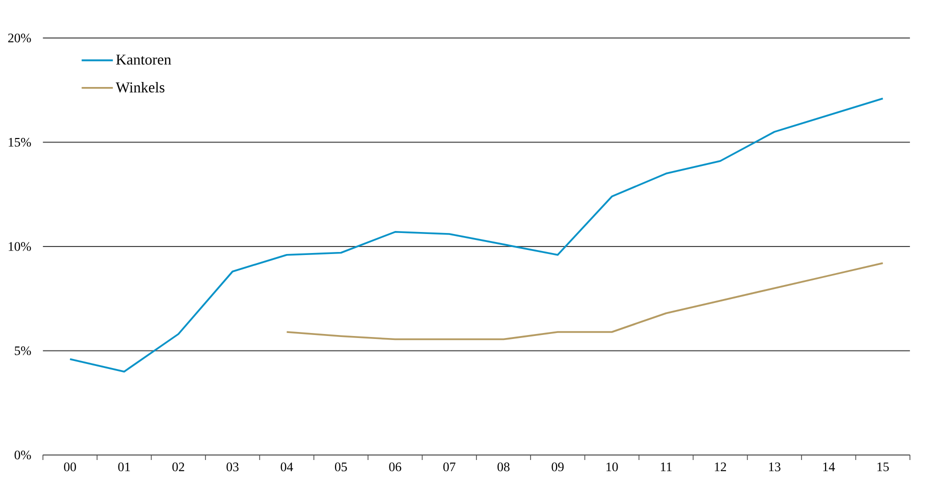  Describe the element at coordinates (22, 351) in the screenshot. I see `y-tick-label: 5%` at that location.